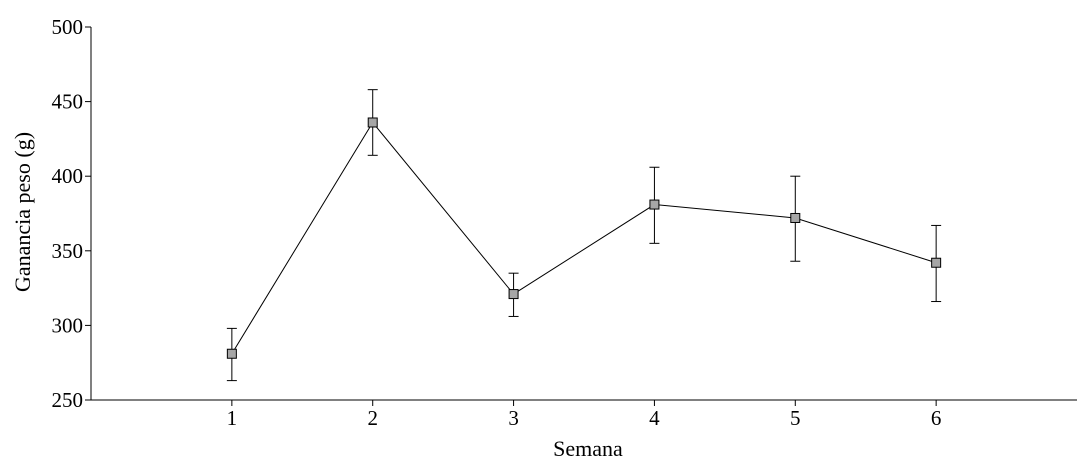 This screenshot has height=461, width=1085. Describe the element at coordinates (372, 418) in the screenshot. I see `x-tick-label: 2` at that location.